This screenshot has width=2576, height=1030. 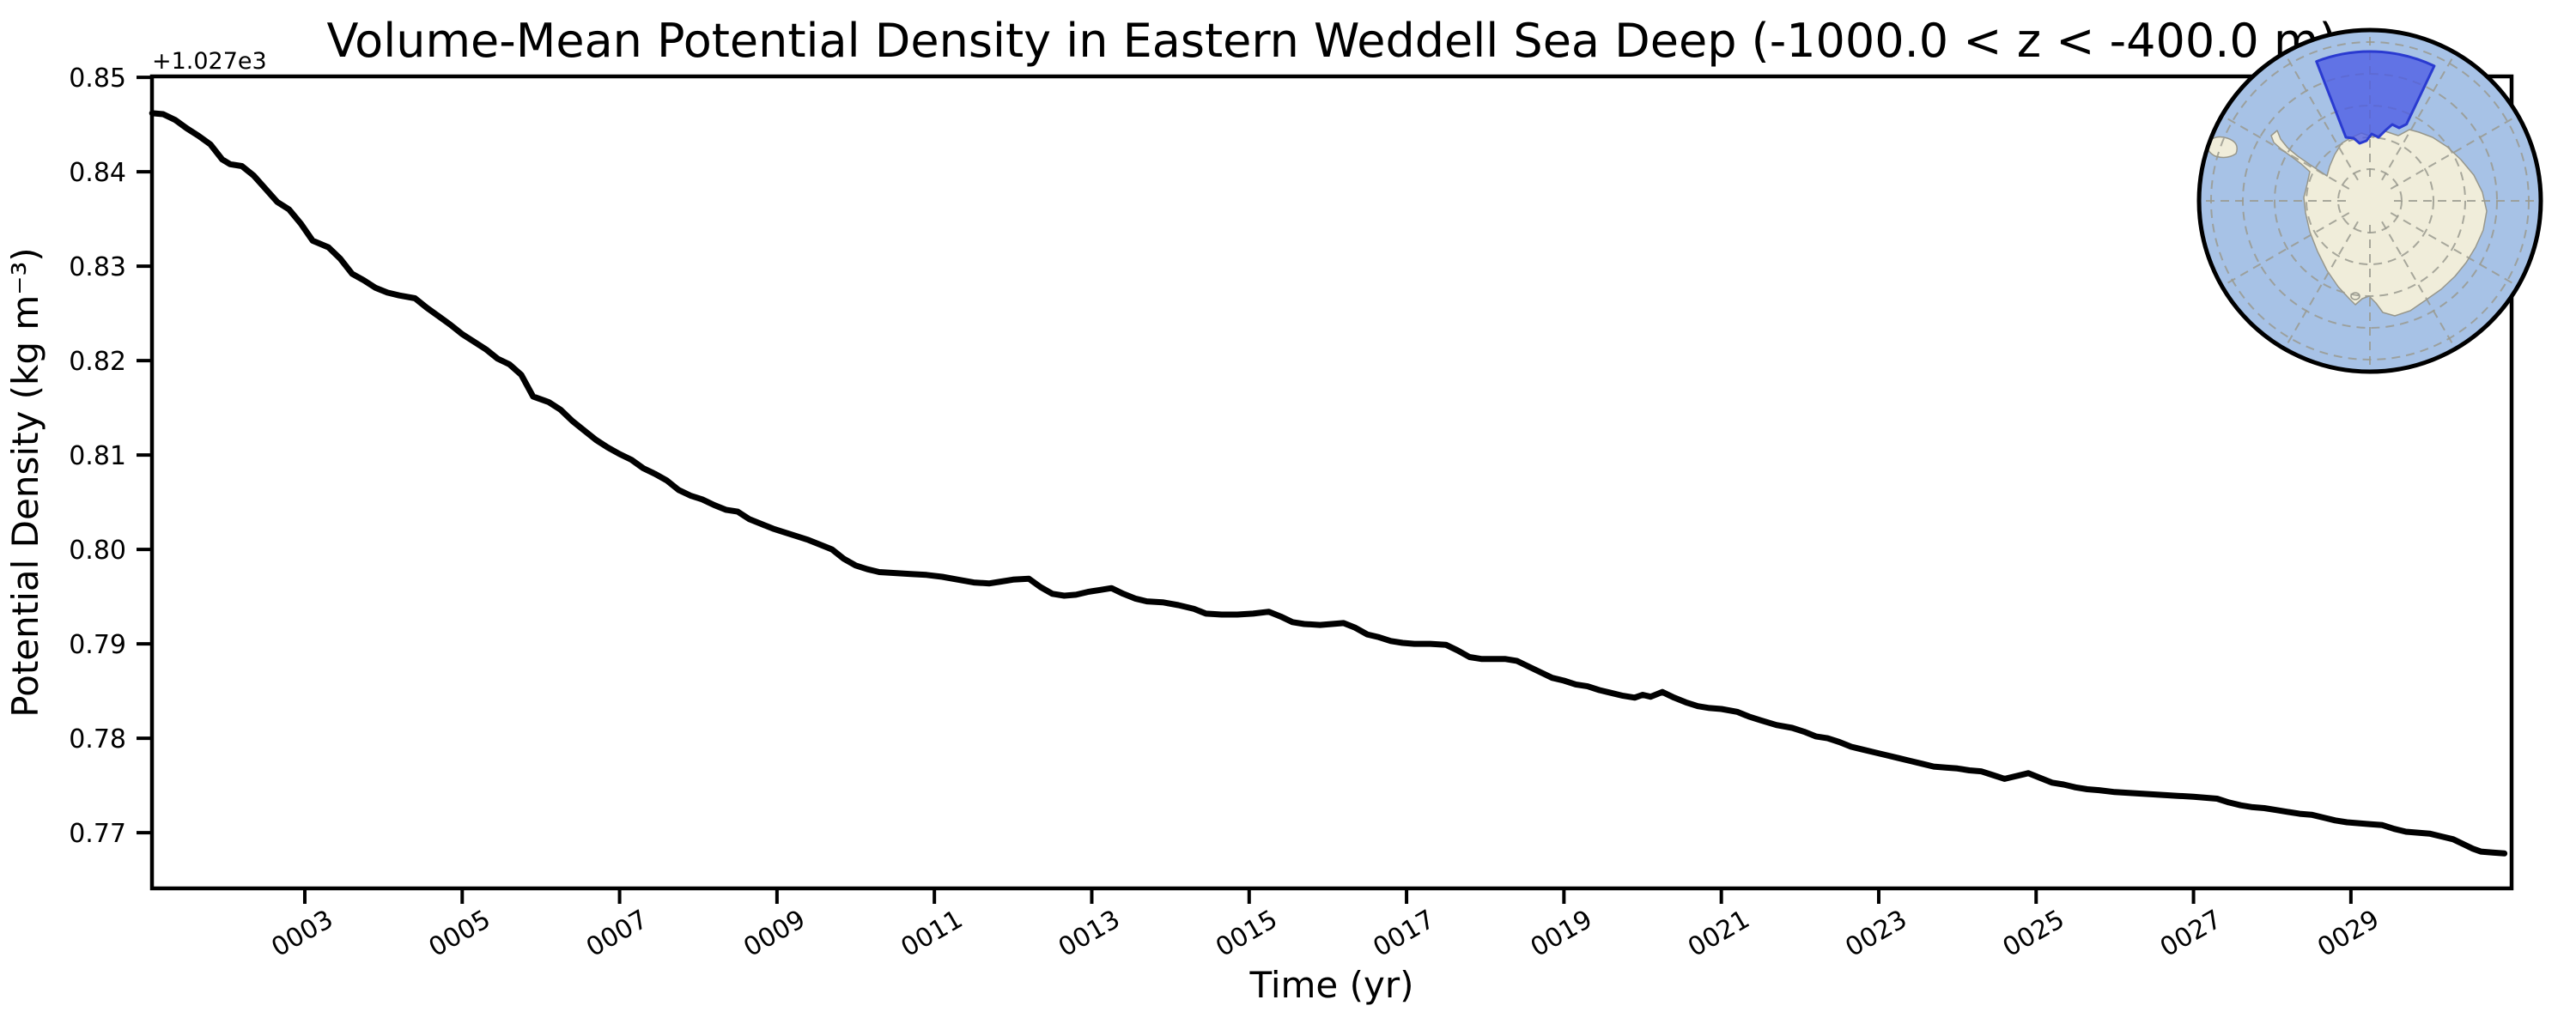 What do you see at coordinates (1247, 934) in the screenshot?
I see `x-tick-label: 0015` at bounding box center [1247, 934].